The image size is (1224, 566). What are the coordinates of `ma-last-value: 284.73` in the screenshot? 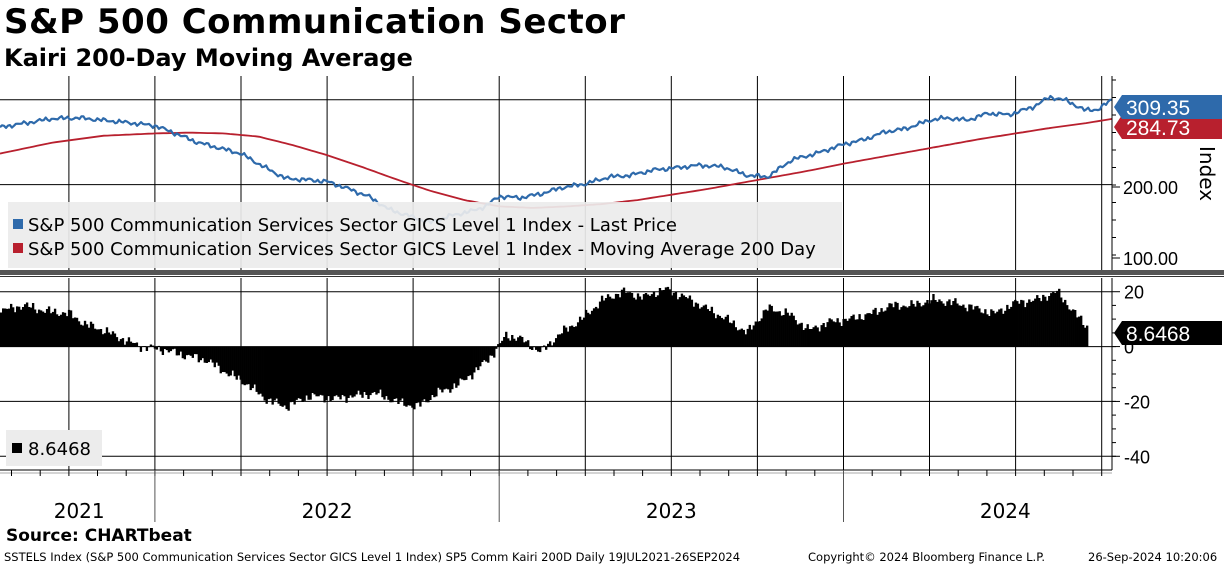 It's located at (1158, 128).